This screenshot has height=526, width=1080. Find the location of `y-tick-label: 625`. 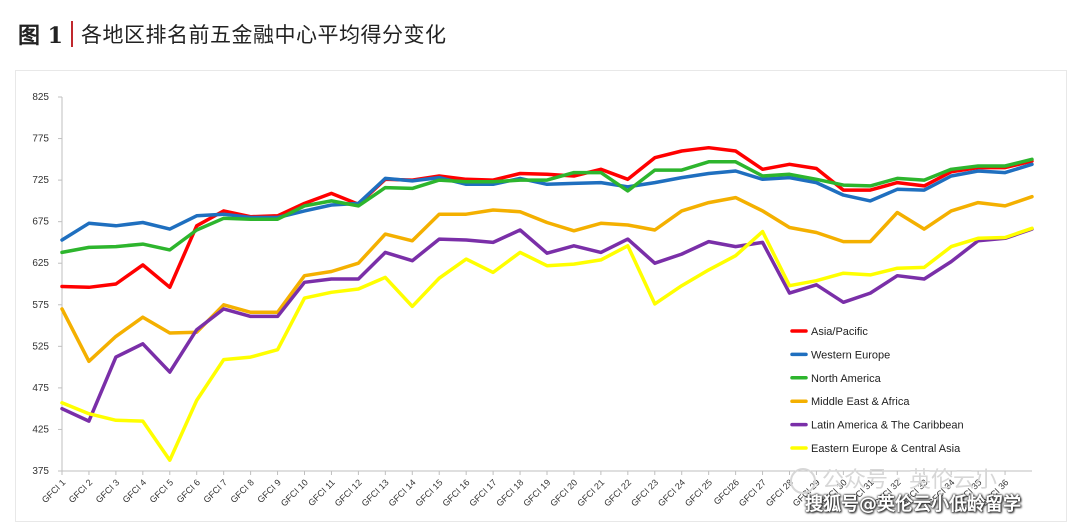

y-tick-label: 625 is located at coordinates (40, 263).